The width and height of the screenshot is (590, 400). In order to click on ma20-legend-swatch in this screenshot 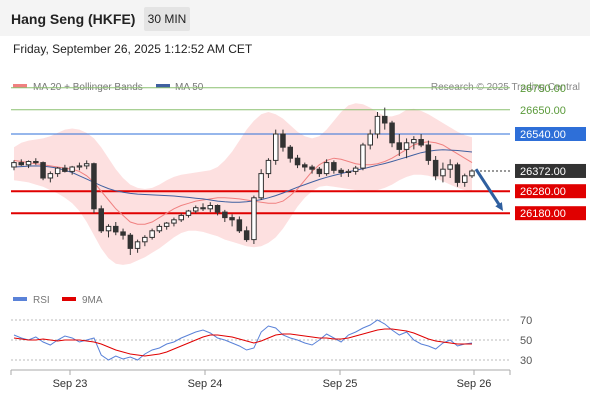, I will do `click(20, 86)`.